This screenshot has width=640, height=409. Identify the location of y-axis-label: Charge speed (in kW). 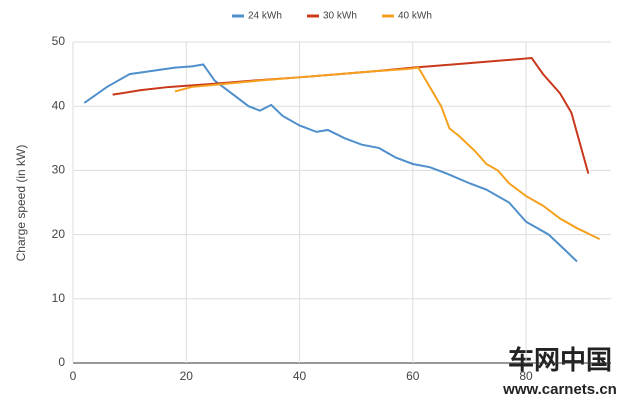
(21, 203).